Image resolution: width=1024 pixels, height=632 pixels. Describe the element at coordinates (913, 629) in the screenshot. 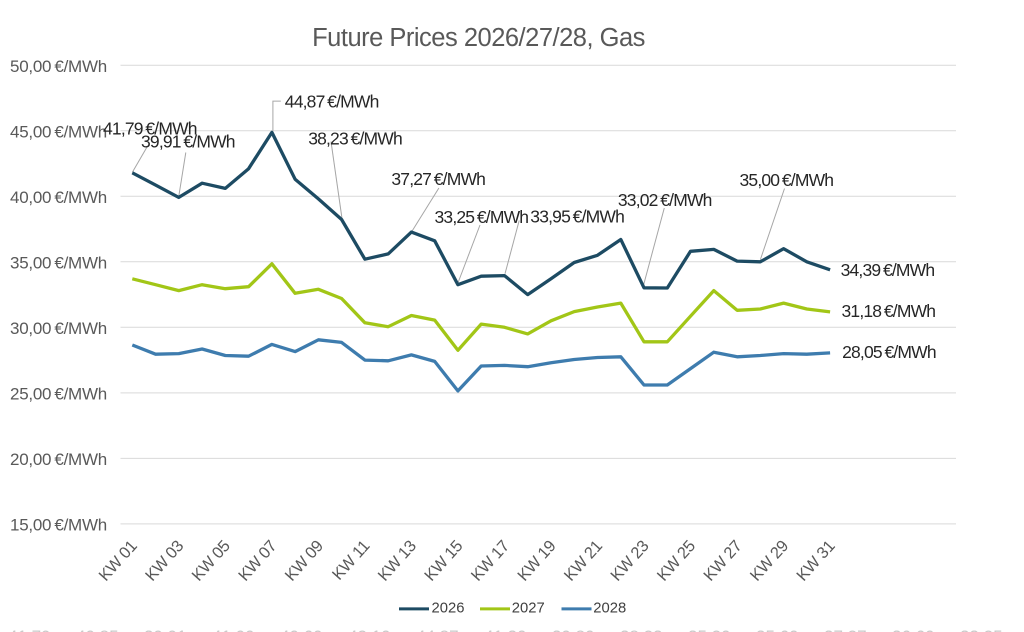

I see `svg-text: 36,60` at that location.